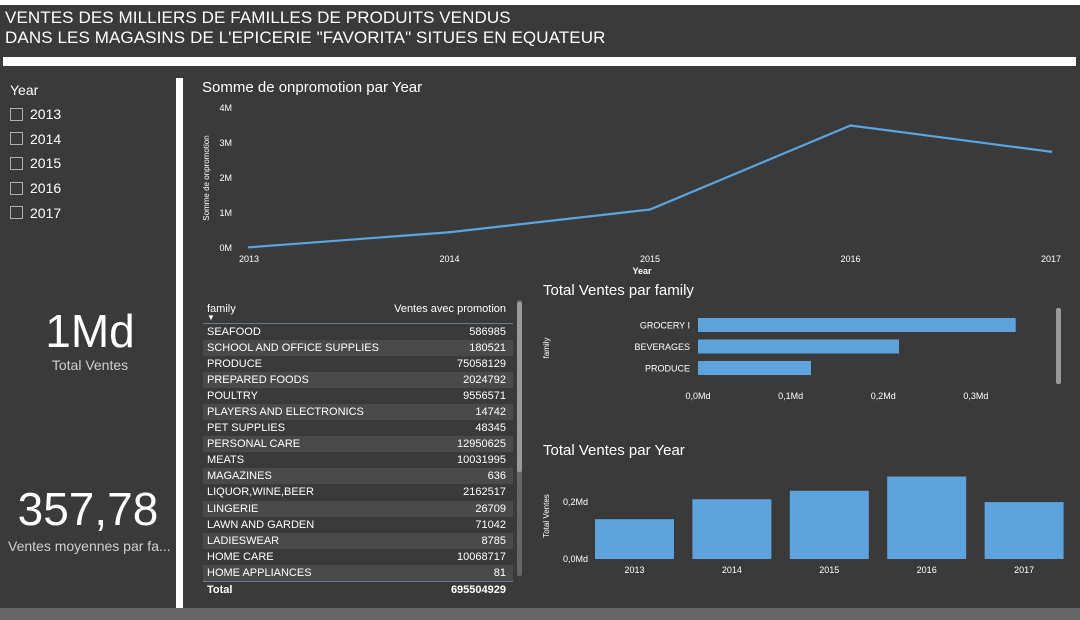 This screenshot has width=1080, height=620. I want to click on table-cell-family: SEAFOOD, so click(234, 332).